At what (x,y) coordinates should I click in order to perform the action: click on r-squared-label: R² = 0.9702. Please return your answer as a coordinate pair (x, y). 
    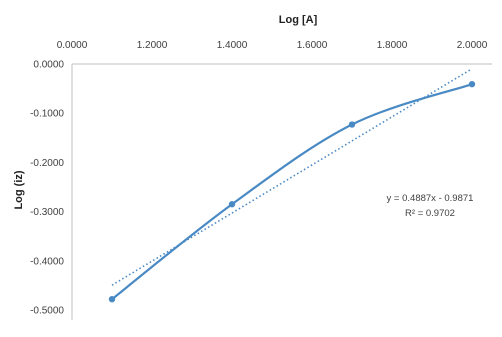
    Looking at the image, I should click on (430, 213).